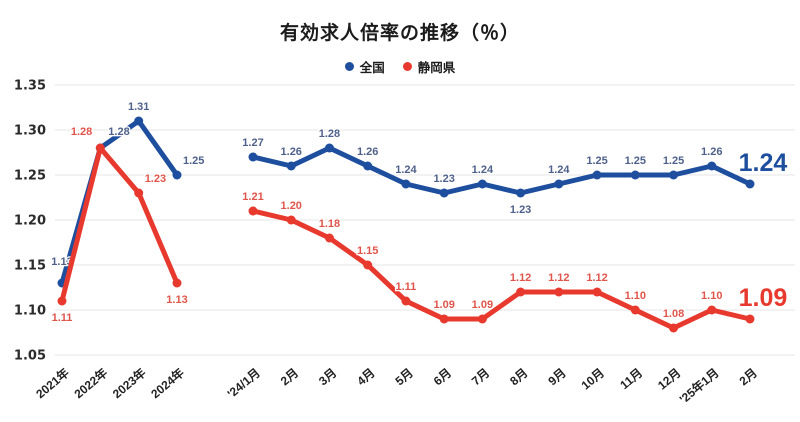 The width and height of the screenshot is (800, 422). What do you see at coordinates (349, 66) in the screenshot?
I see `legend-swatch-national-icon` at bounding box center [349, 66].